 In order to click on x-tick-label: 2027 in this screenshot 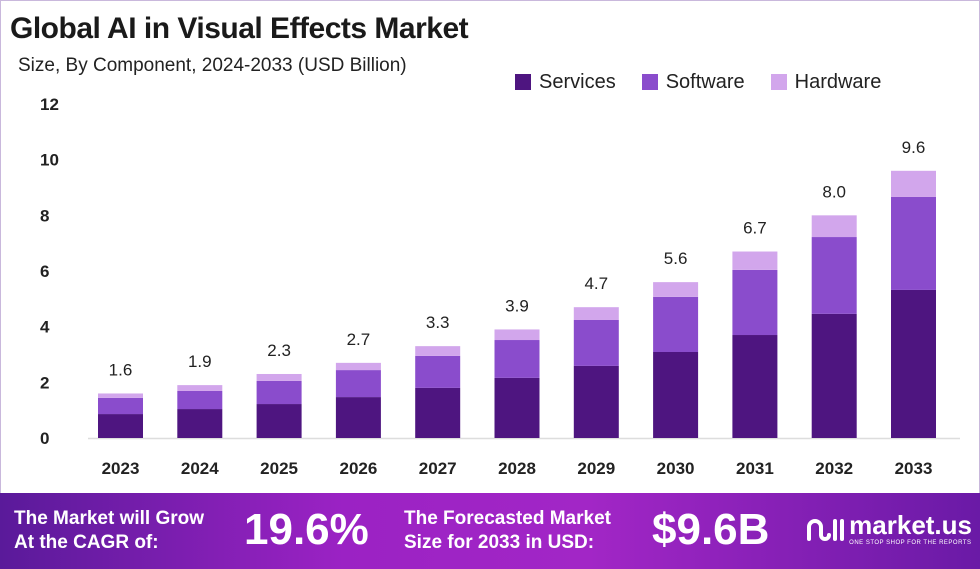, I will do `click(438, 468)`.